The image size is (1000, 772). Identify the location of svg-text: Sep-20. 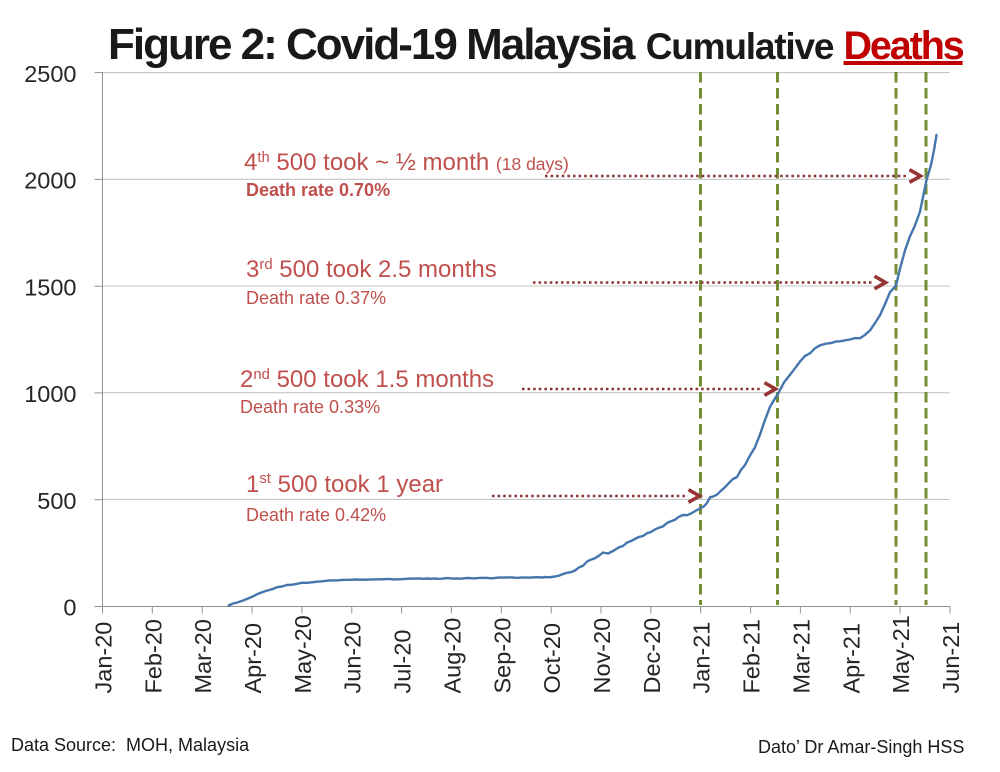
(502, 656).